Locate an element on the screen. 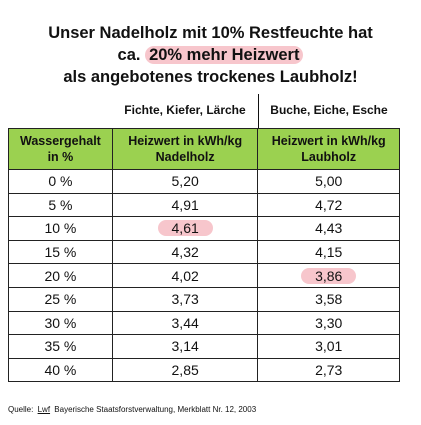 Image resolution: width=421 pixels, height=425 pixels. title-line: Unser Nadelholz mit 10% Restfeuchte hat is located at coordinates (210, 33).